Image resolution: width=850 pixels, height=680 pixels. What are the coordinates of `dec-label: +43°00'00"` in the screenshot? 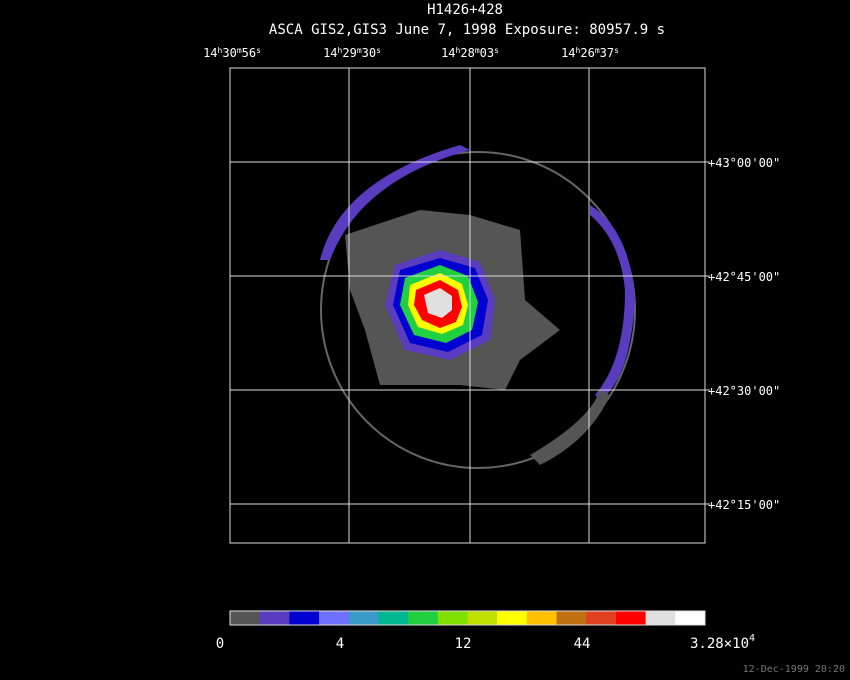 It's located at (744, 163).